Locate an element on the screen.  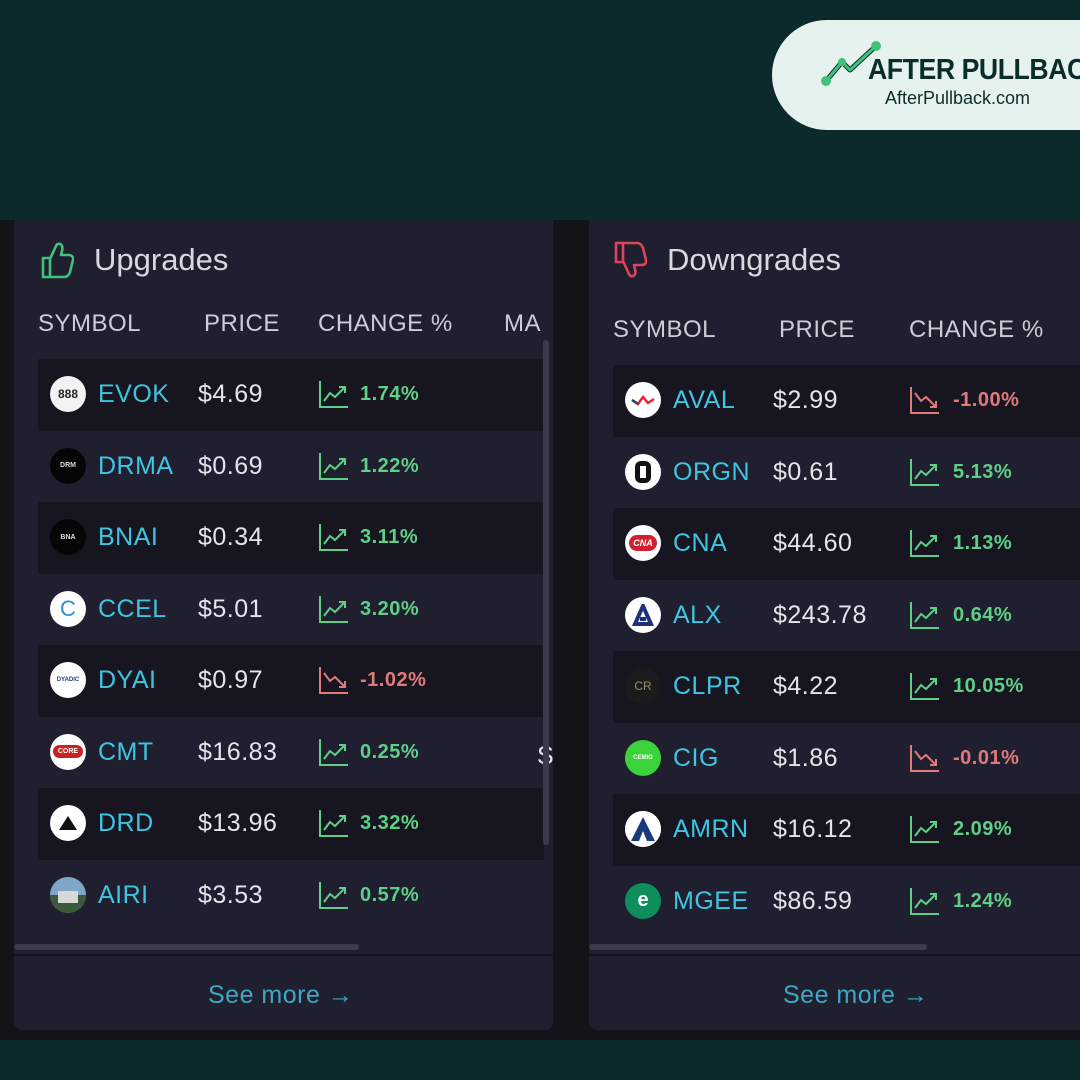
price: $0.34 is located at coordinates (231, 537).